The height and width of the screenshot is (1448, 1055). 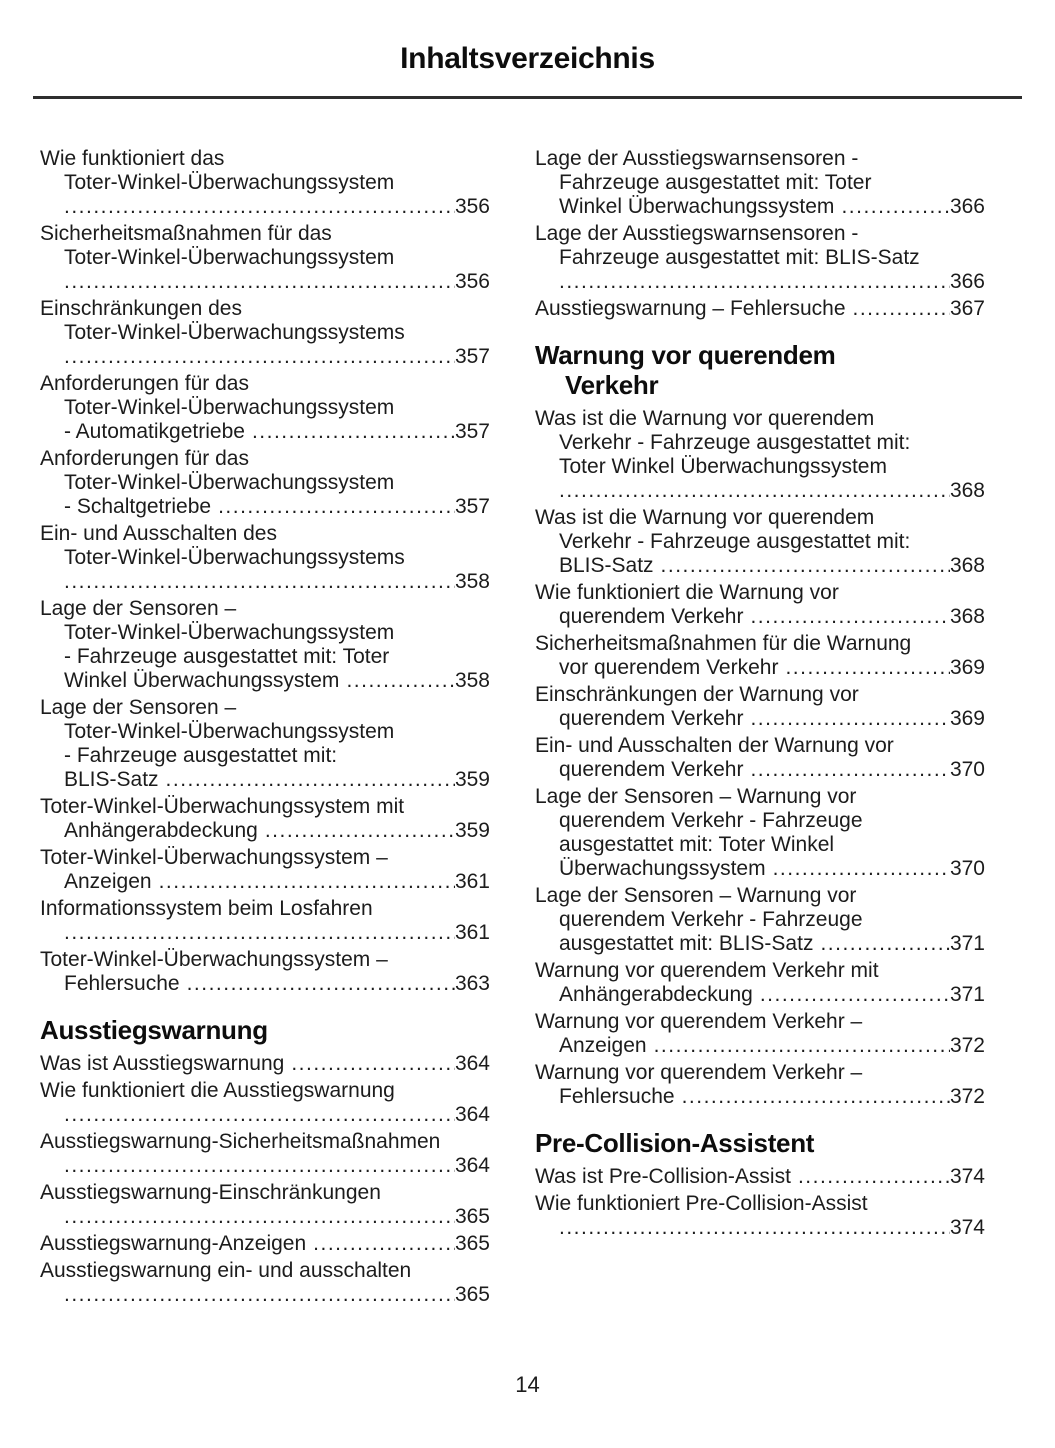 What do you see at coordinates (967, 1227) in the screenshot?
I see `toc-page-ref: 374` at bounding box center [967, 1227].